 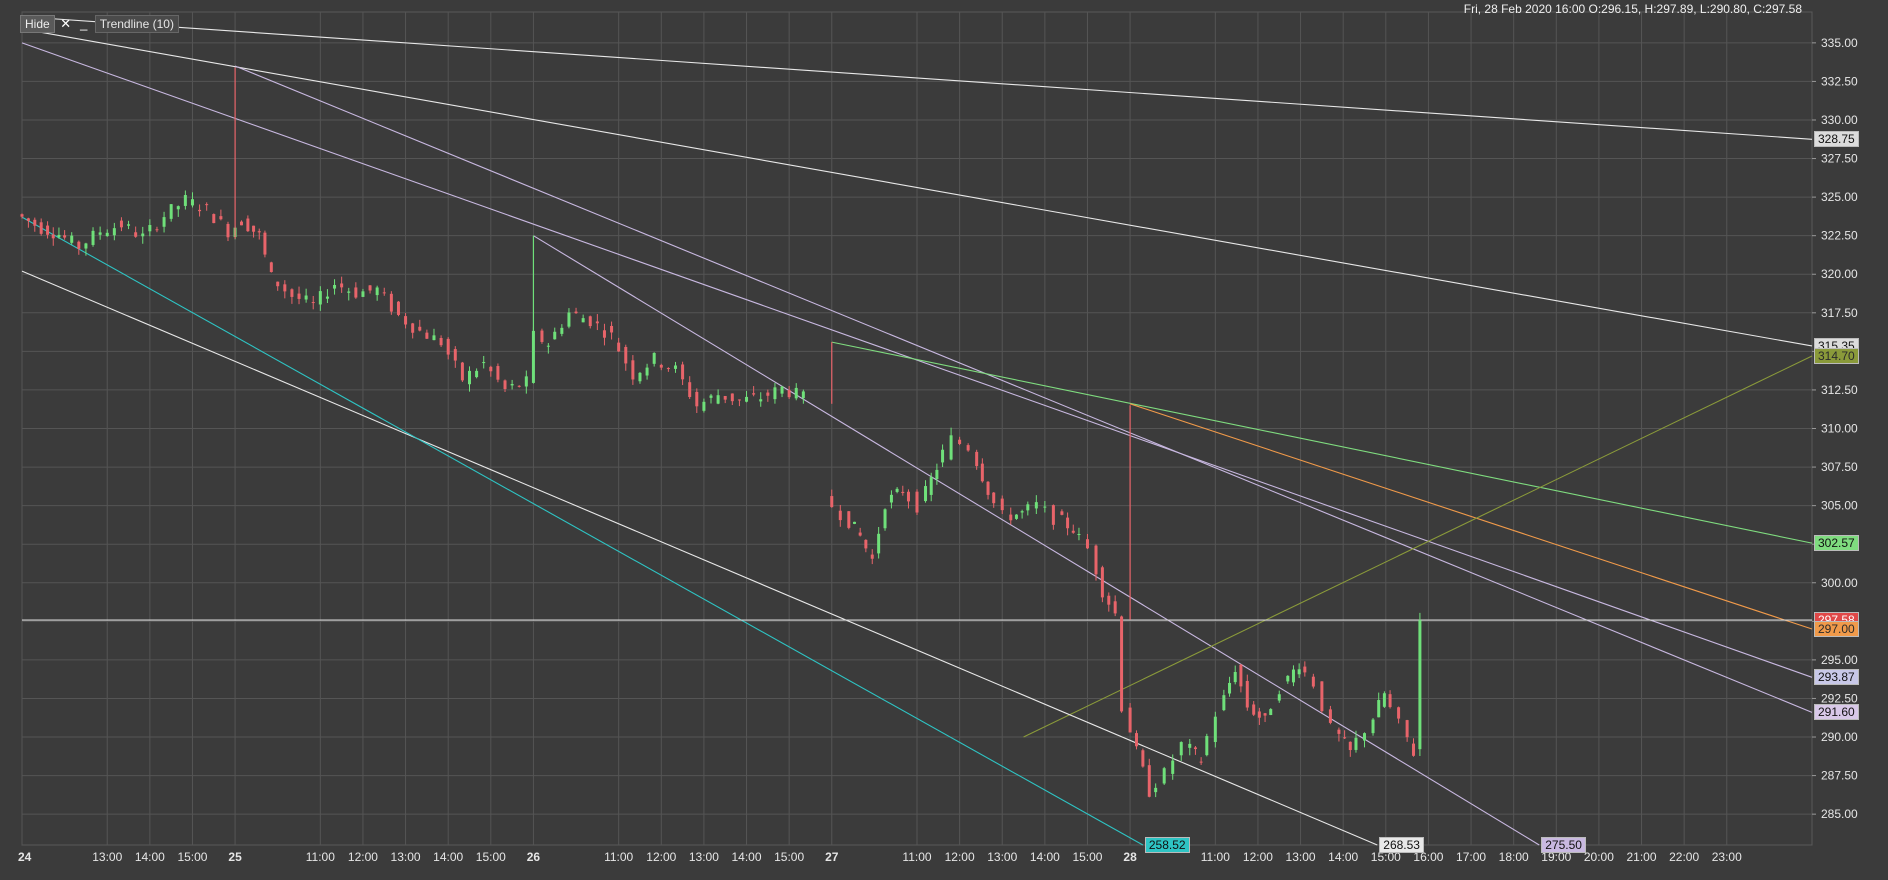 What do you see at coordinates (1599, 857) in the screenshot?
I see `x-tick-label: 20:00` at bounding box center [1599, 857].